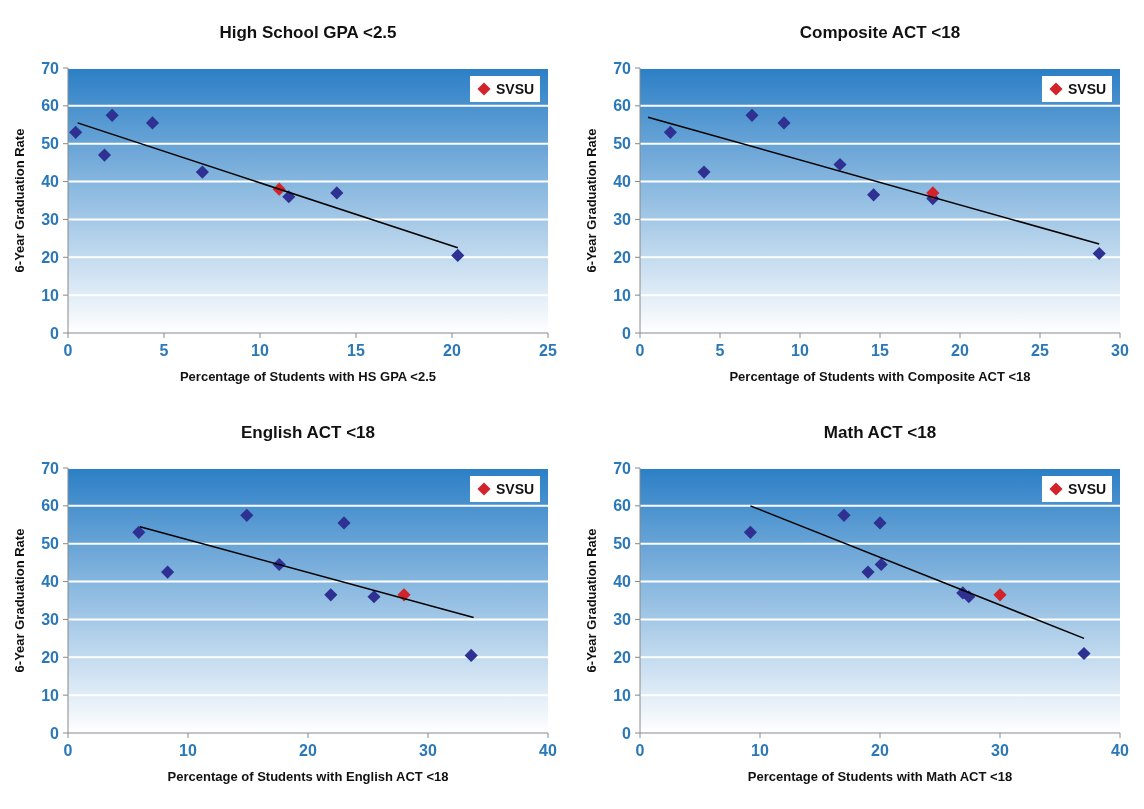 The image size is (1144, 809). I want to click on x-axis-title: Percentage of Students with Composite ACT <18, so click(880, 376).